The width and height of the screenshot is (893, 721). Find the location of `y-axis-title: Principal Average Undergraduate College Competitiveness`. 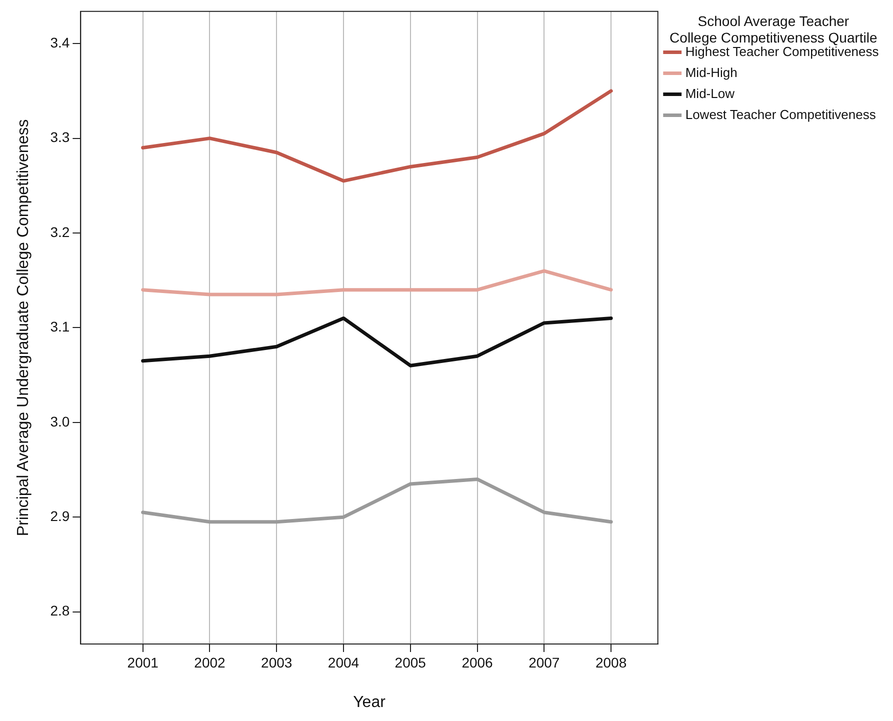

y-axis-title: Principal Average Undergraduate College Competitiveness is located at coordinates (23, 327).